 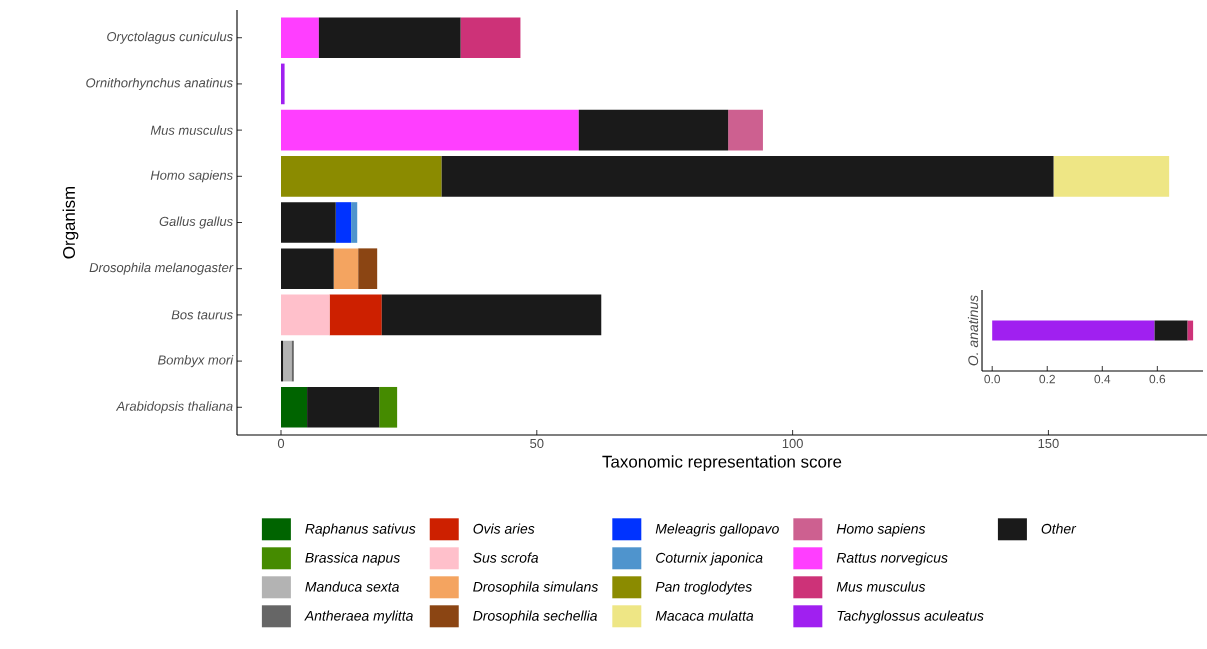 What do you see at coordinates (352, 559) in the screenshot?
I see `legend-label: Brassica napus` at bounding box center [352, 559].